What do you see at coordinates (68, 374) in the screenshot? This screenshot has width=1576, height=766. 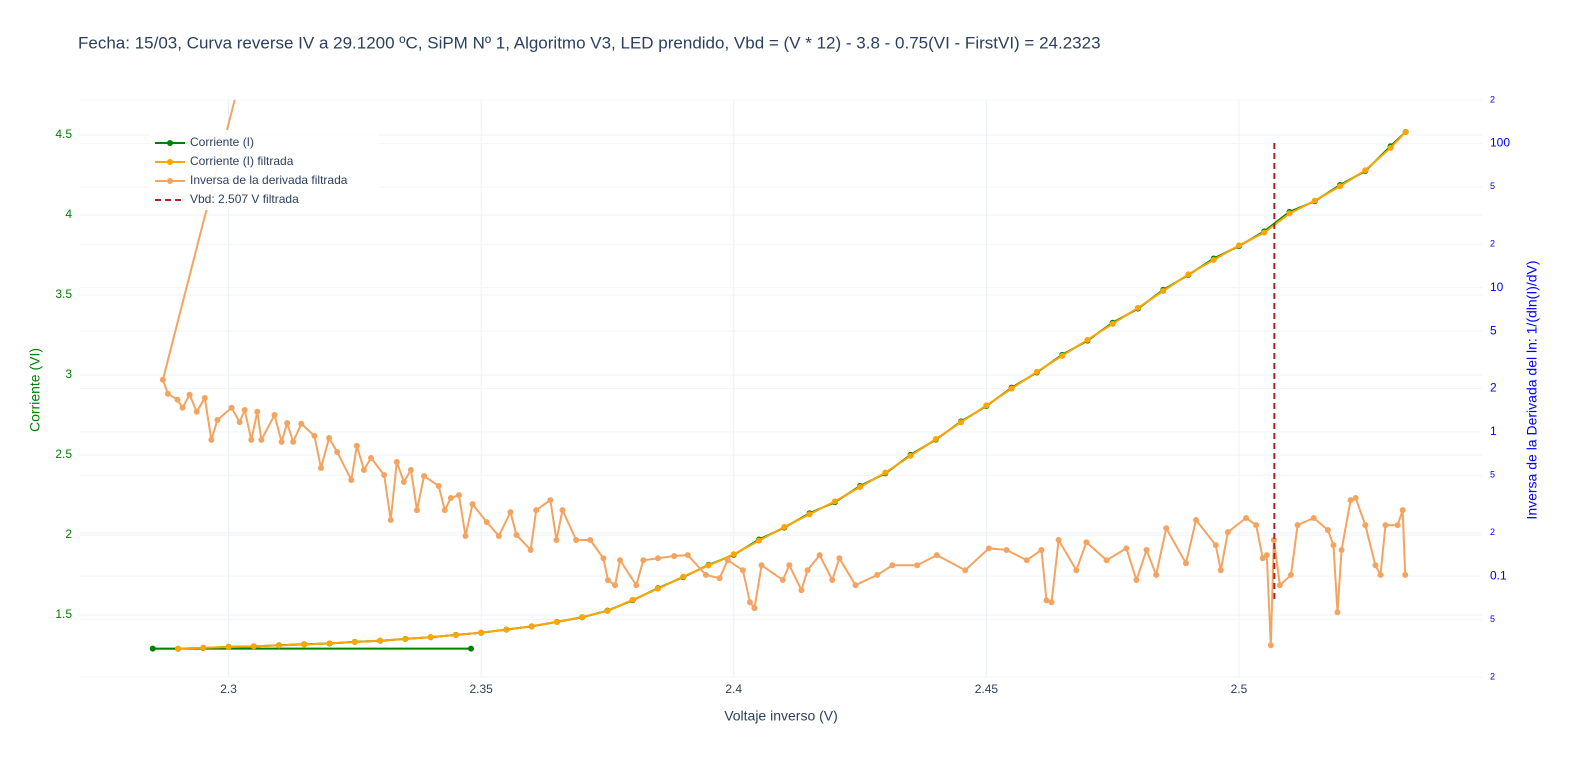 I see `y-tick-label: 3` at bounding box center [68, 374].